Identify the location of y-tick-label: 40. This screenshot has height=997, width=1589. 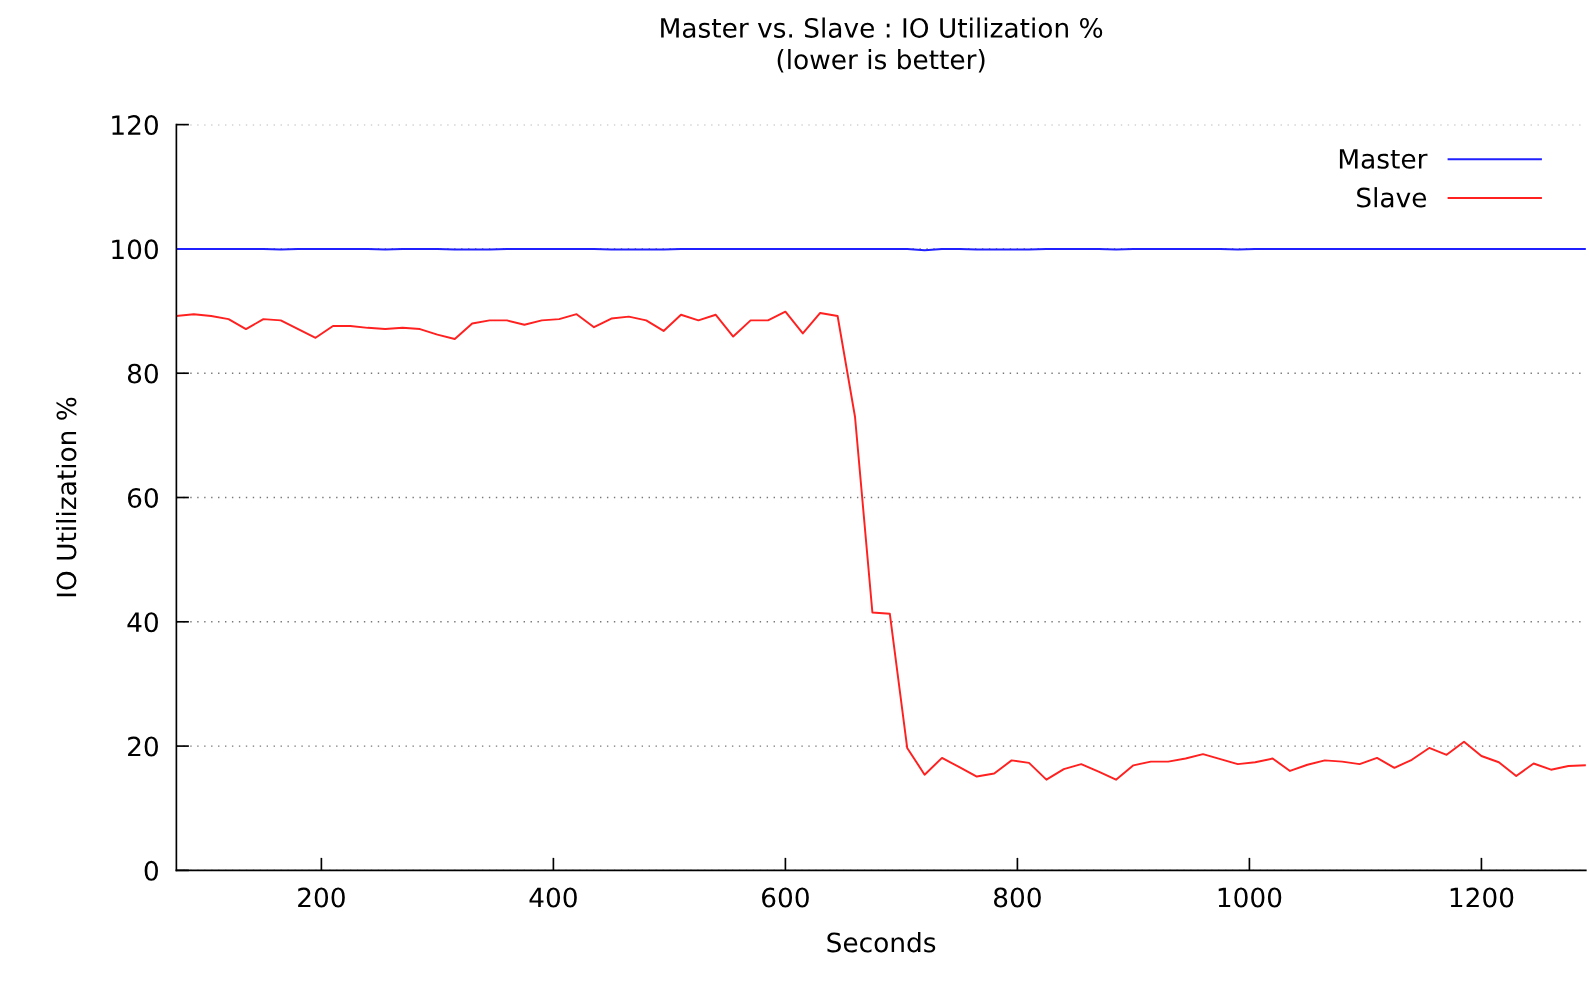
(142, 622).